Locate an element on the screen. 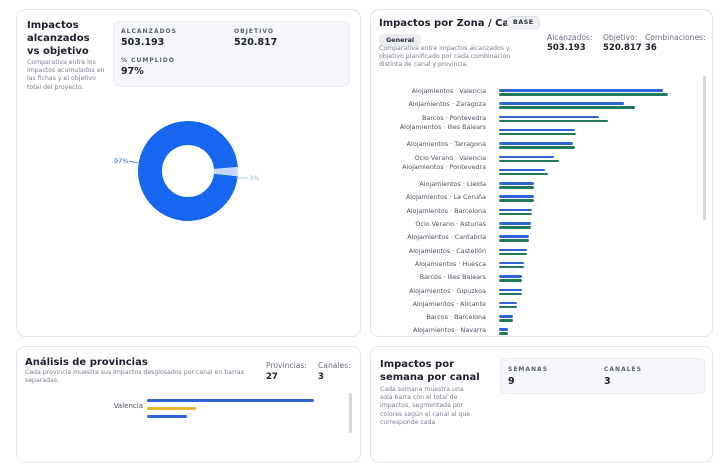 This screenshot has height=463, width=720. zone-row: Alojamientos · Zaragoza is located at coordinates (541, 106).